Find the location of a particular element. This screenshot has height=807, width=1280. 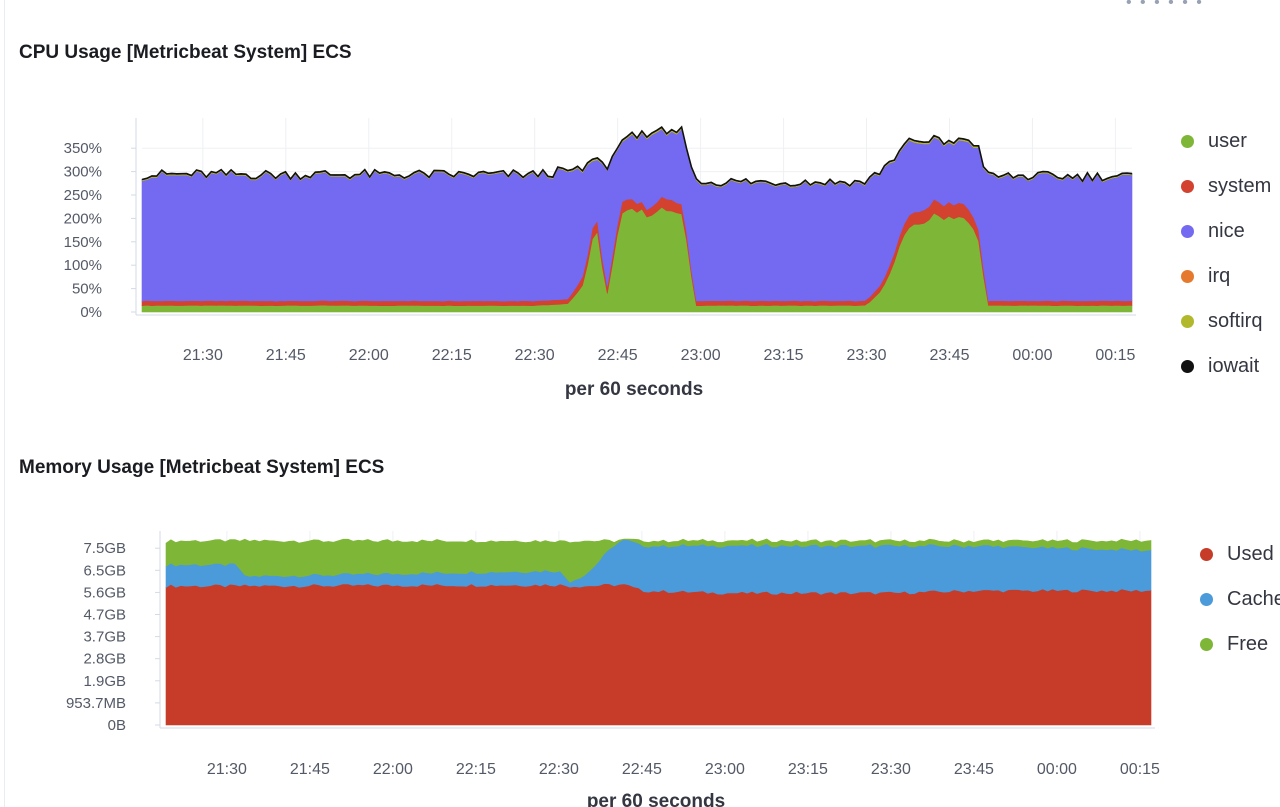

cpu-legend-item-iowait: iowait is located at coordinates (1226, 366).